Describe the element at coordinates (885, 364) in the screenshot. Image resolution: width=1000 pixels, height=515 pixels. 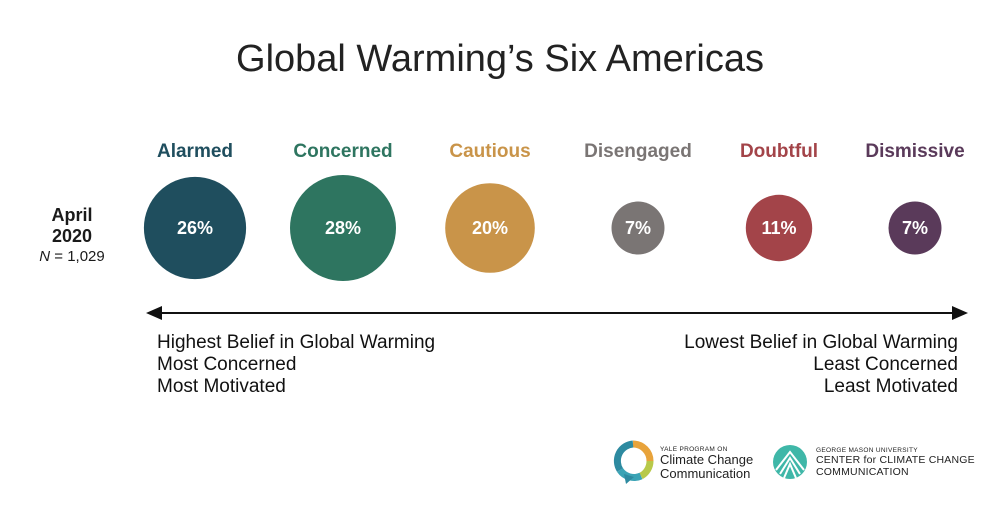
I see `right-label-concern: Least Concerned` at that location.